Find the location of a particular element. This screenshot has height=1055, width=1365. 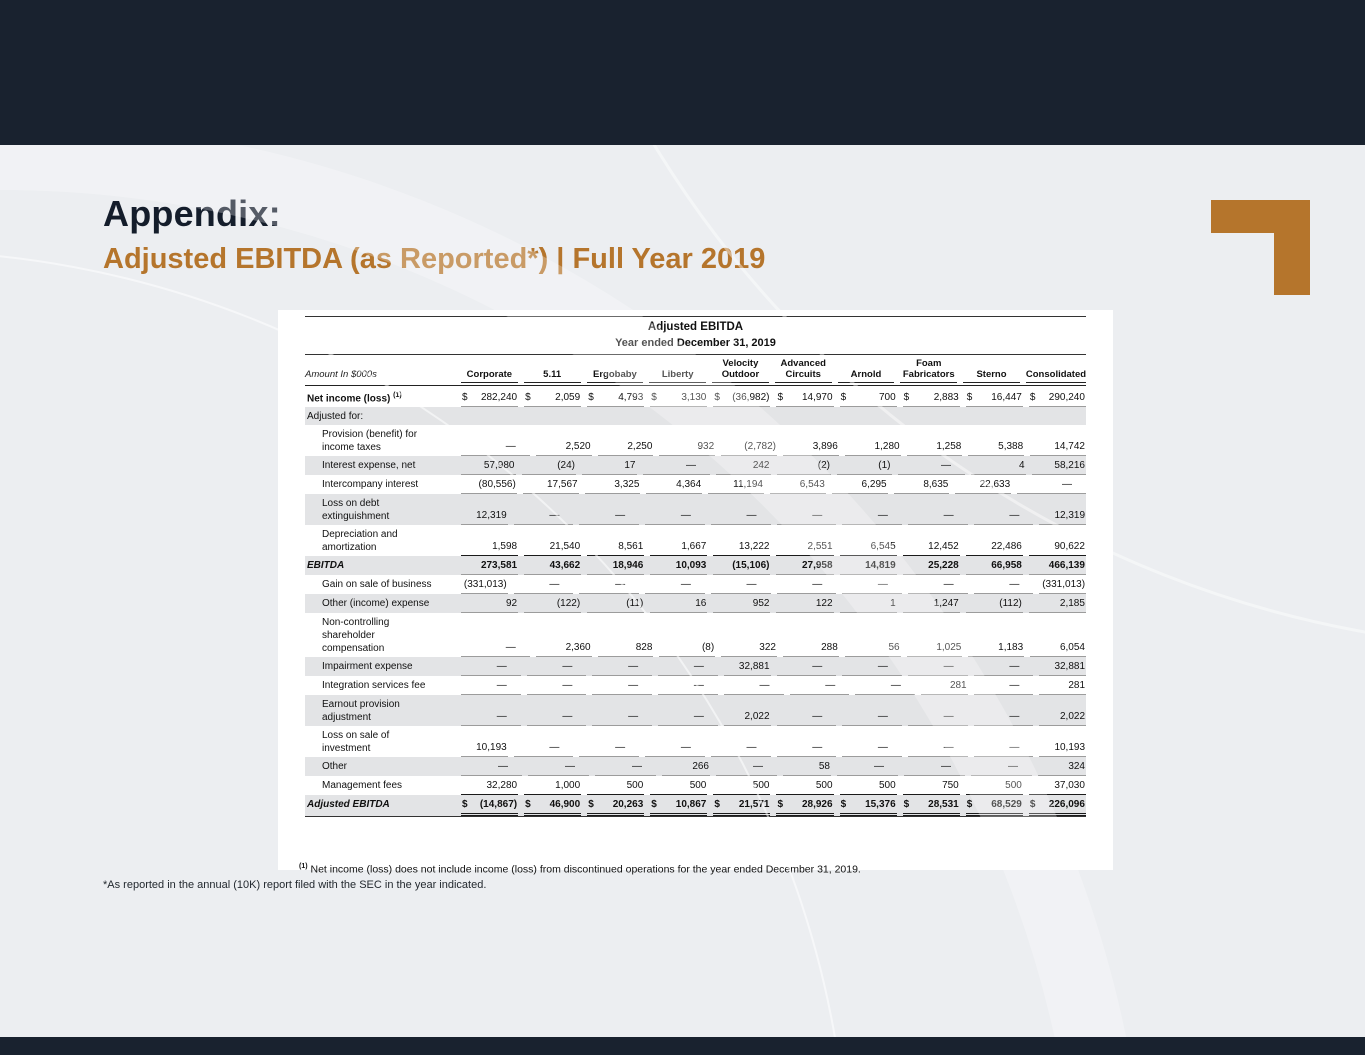

value-cell: (24) is located at coordinates (548, 466).